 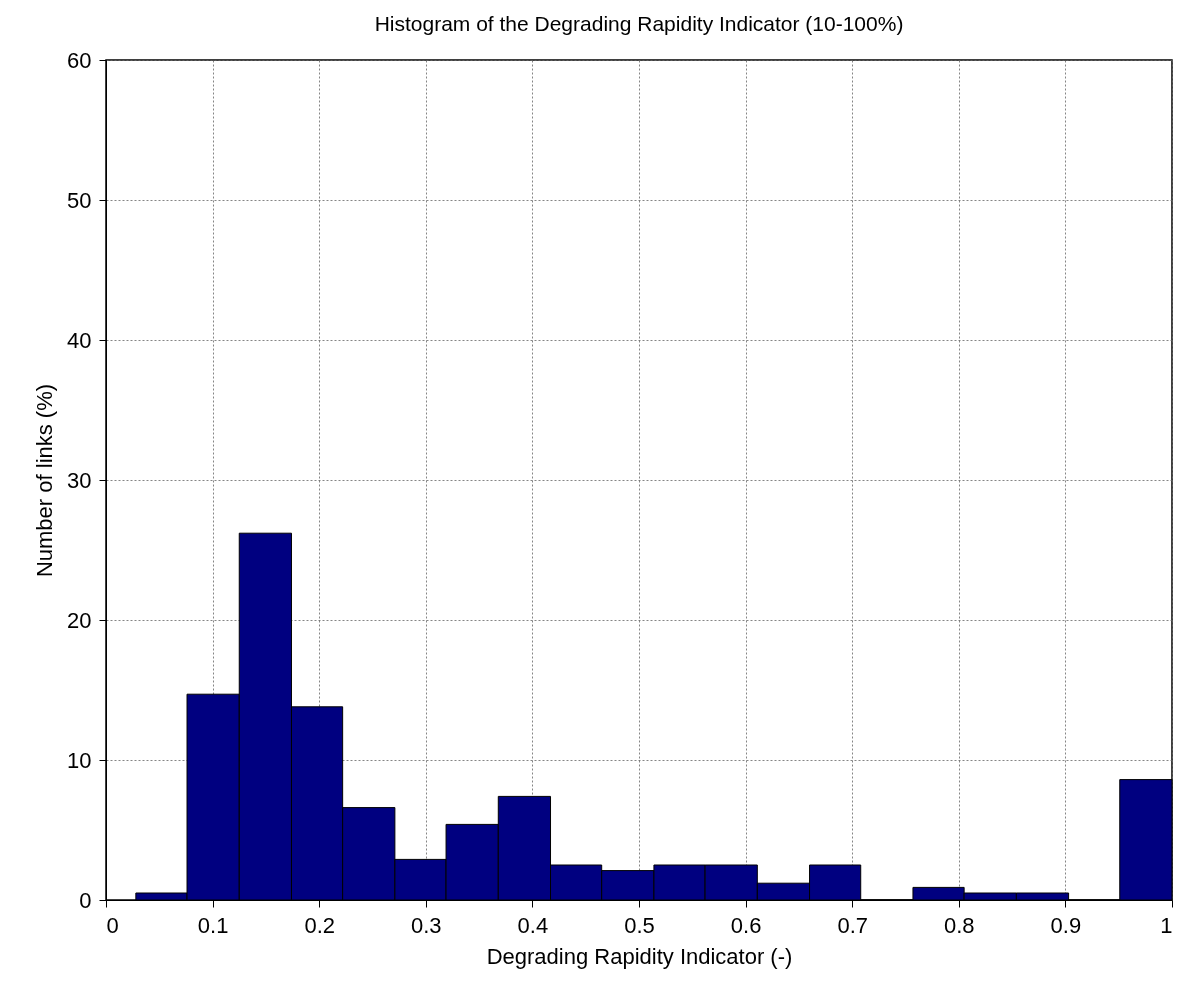 I want to click on x-tick-label: 0.1, so click(x=213, y=925).